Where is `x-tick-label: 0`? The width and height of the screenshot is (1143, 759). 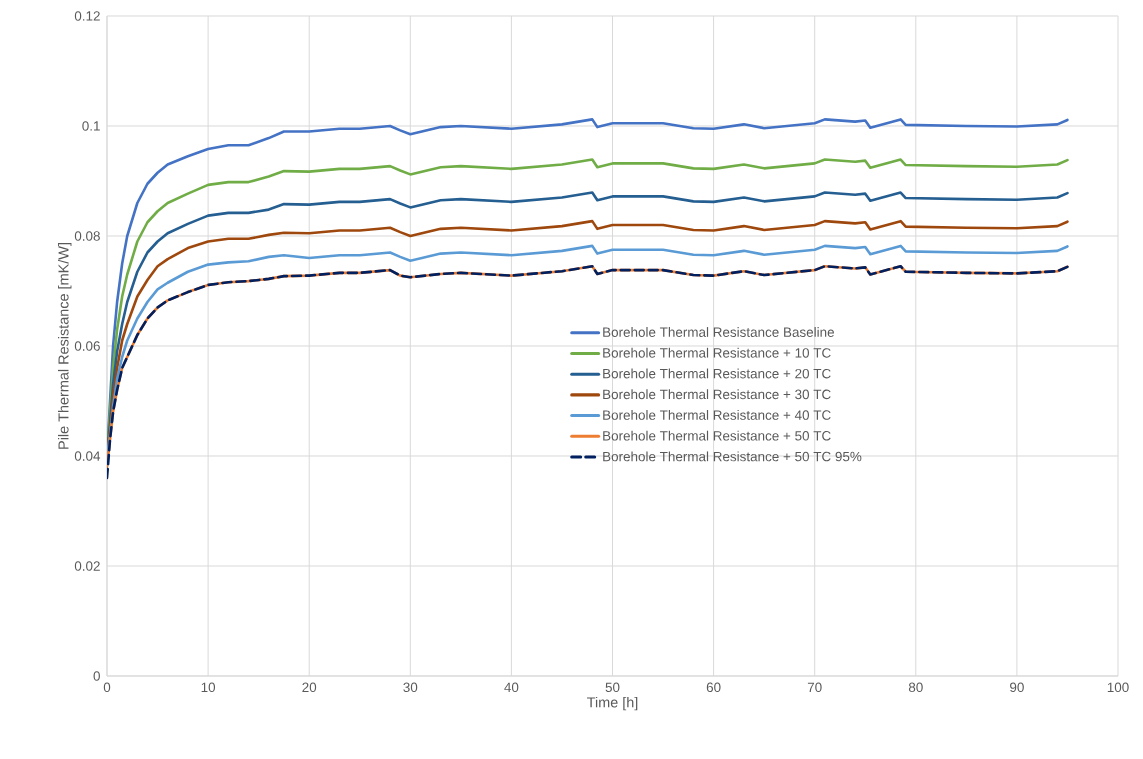
x-tick-label: 0 is located at coordinates (107, 687).